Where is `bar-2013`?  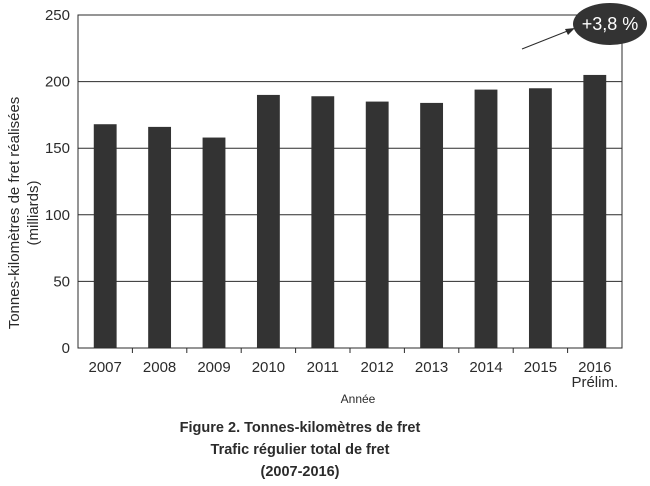
bar-2013 is located at coordinates (432, 225).